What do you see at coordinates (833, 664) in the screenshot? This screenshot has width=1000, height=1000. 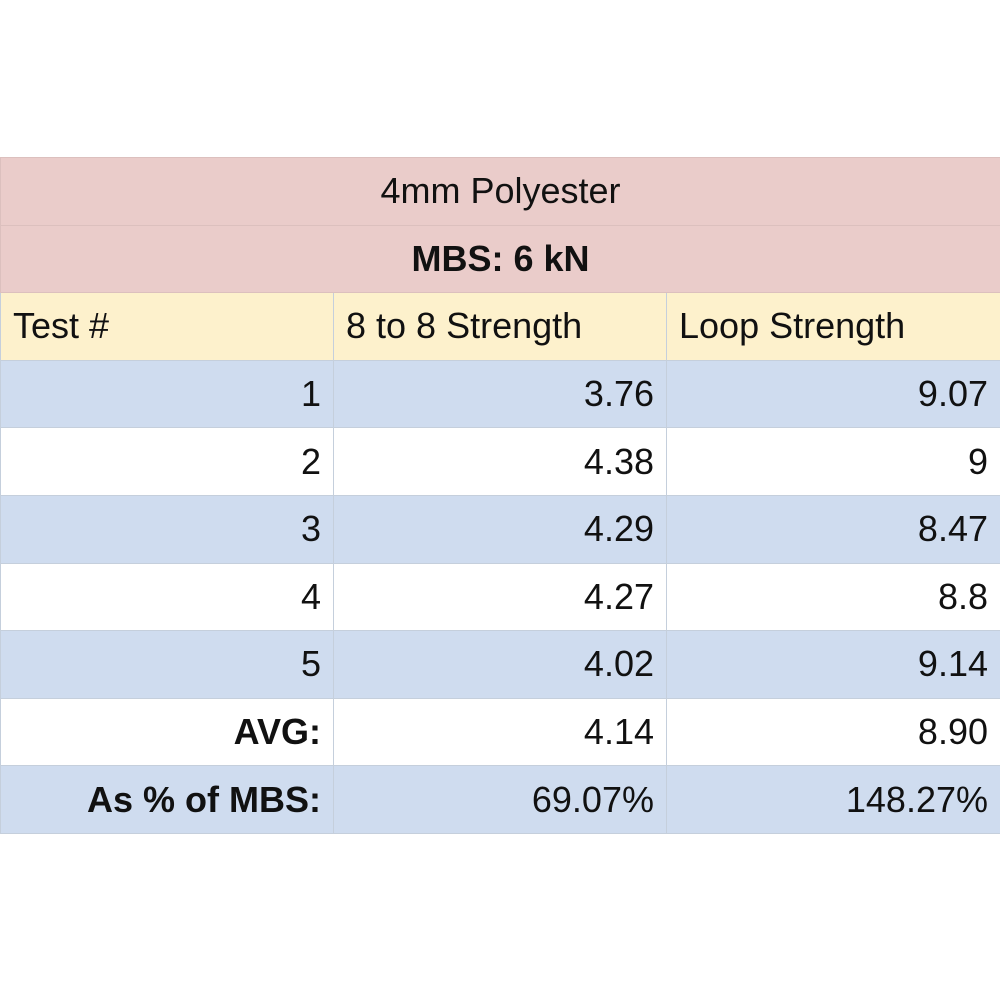 I see `cell: 9.14` at bounding box center [833, 664].